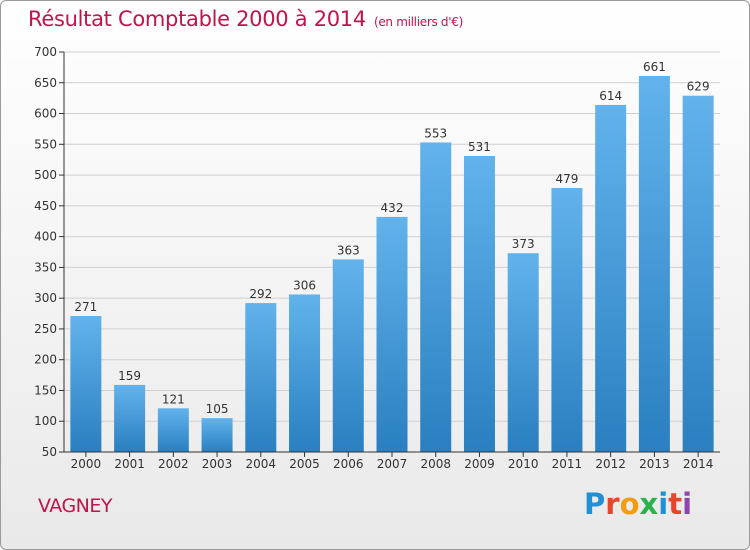  Describe the element at coordinates (173, 399) in the screenshot. I see `data-label: 121` at that location.